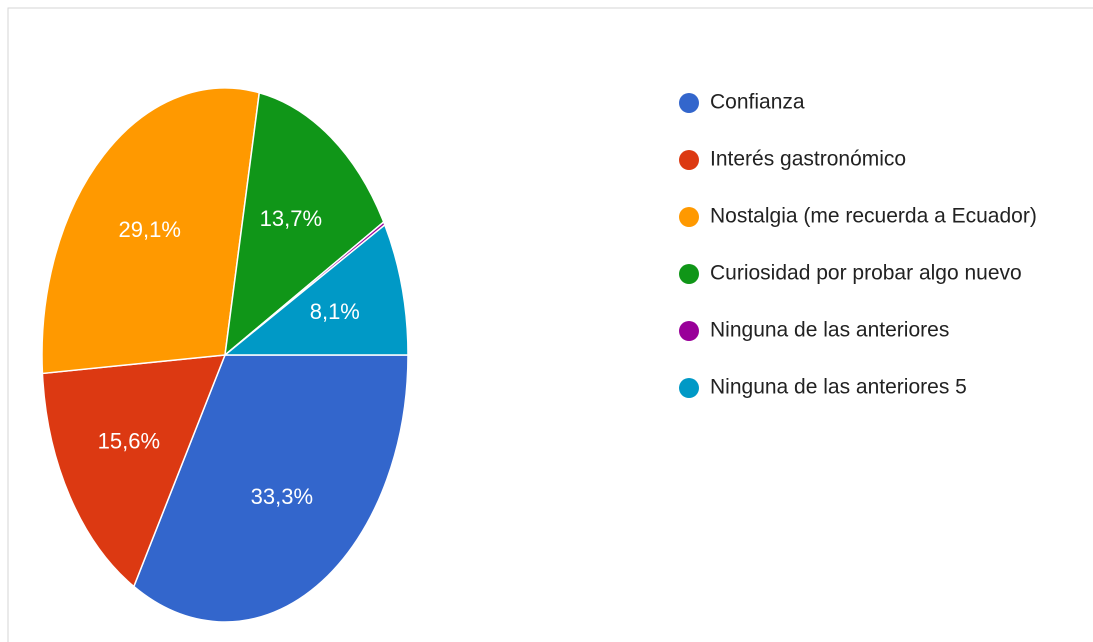 This screenshot has height=642, width=1093. What do you see at coordinates (282, 496) in the screenshot?
I see `slice-label: 33,3%` at bounding box center [282, 496].